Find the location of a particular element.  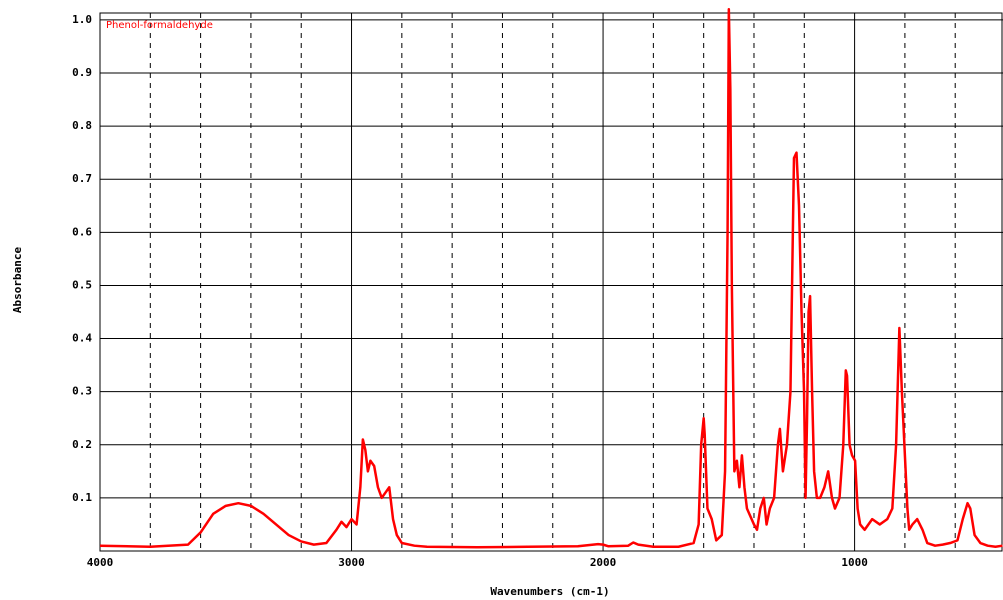

x-tick-label: 1000 is located at coordinates (854, 562).